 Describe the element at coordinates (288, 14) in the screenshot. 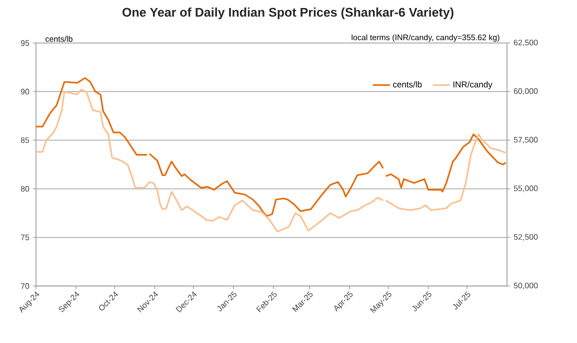

I see `chart-title: One Year of Daily Indian Spot Prices (Shankar-6 Variety)` at that location.